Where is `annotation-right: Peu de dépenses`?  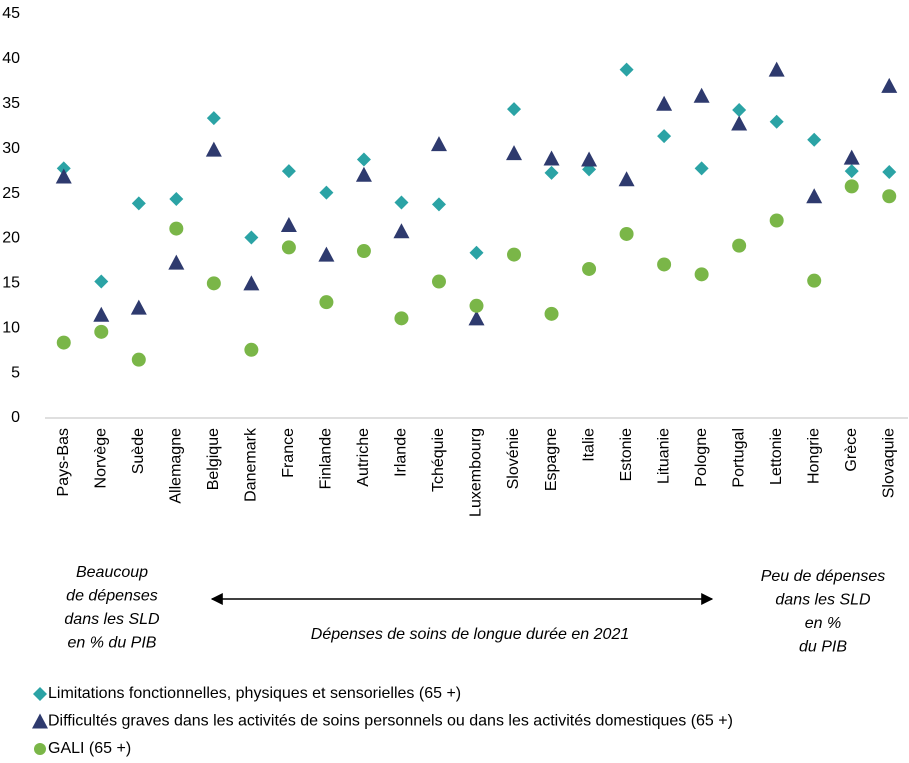
annotation-right: Peu de dépenses is located at coordinates (823, 576).